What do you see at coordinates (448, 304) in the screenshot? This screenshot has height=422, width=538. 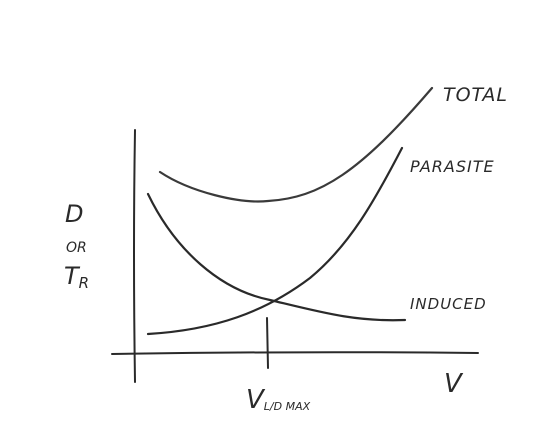 I see `induced-label: INDUCED` at bounding box center [448, 304].